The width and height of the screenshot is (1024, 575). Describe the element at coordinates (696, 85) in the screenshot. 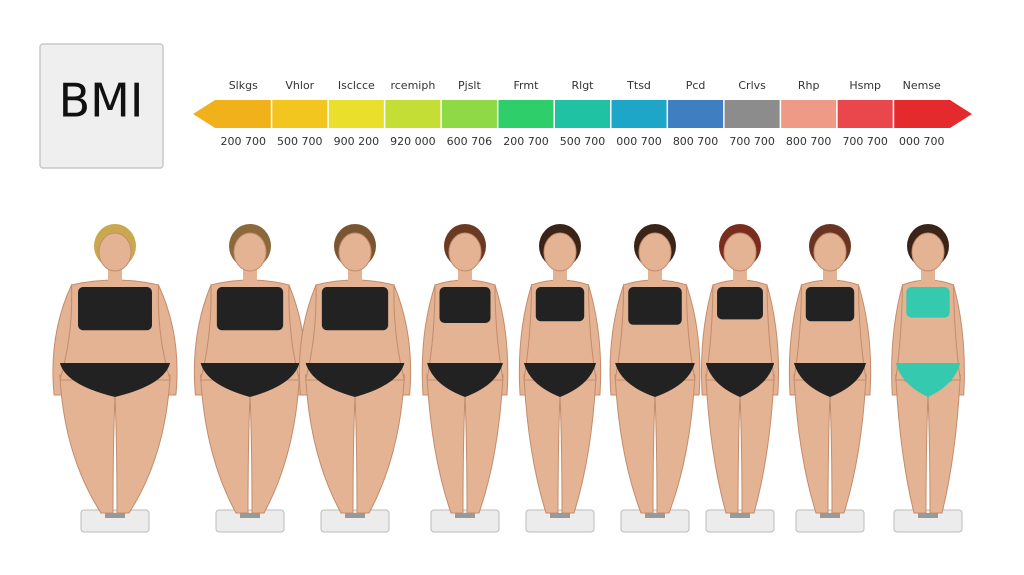

I see `segment-label: Pcd` at that location.